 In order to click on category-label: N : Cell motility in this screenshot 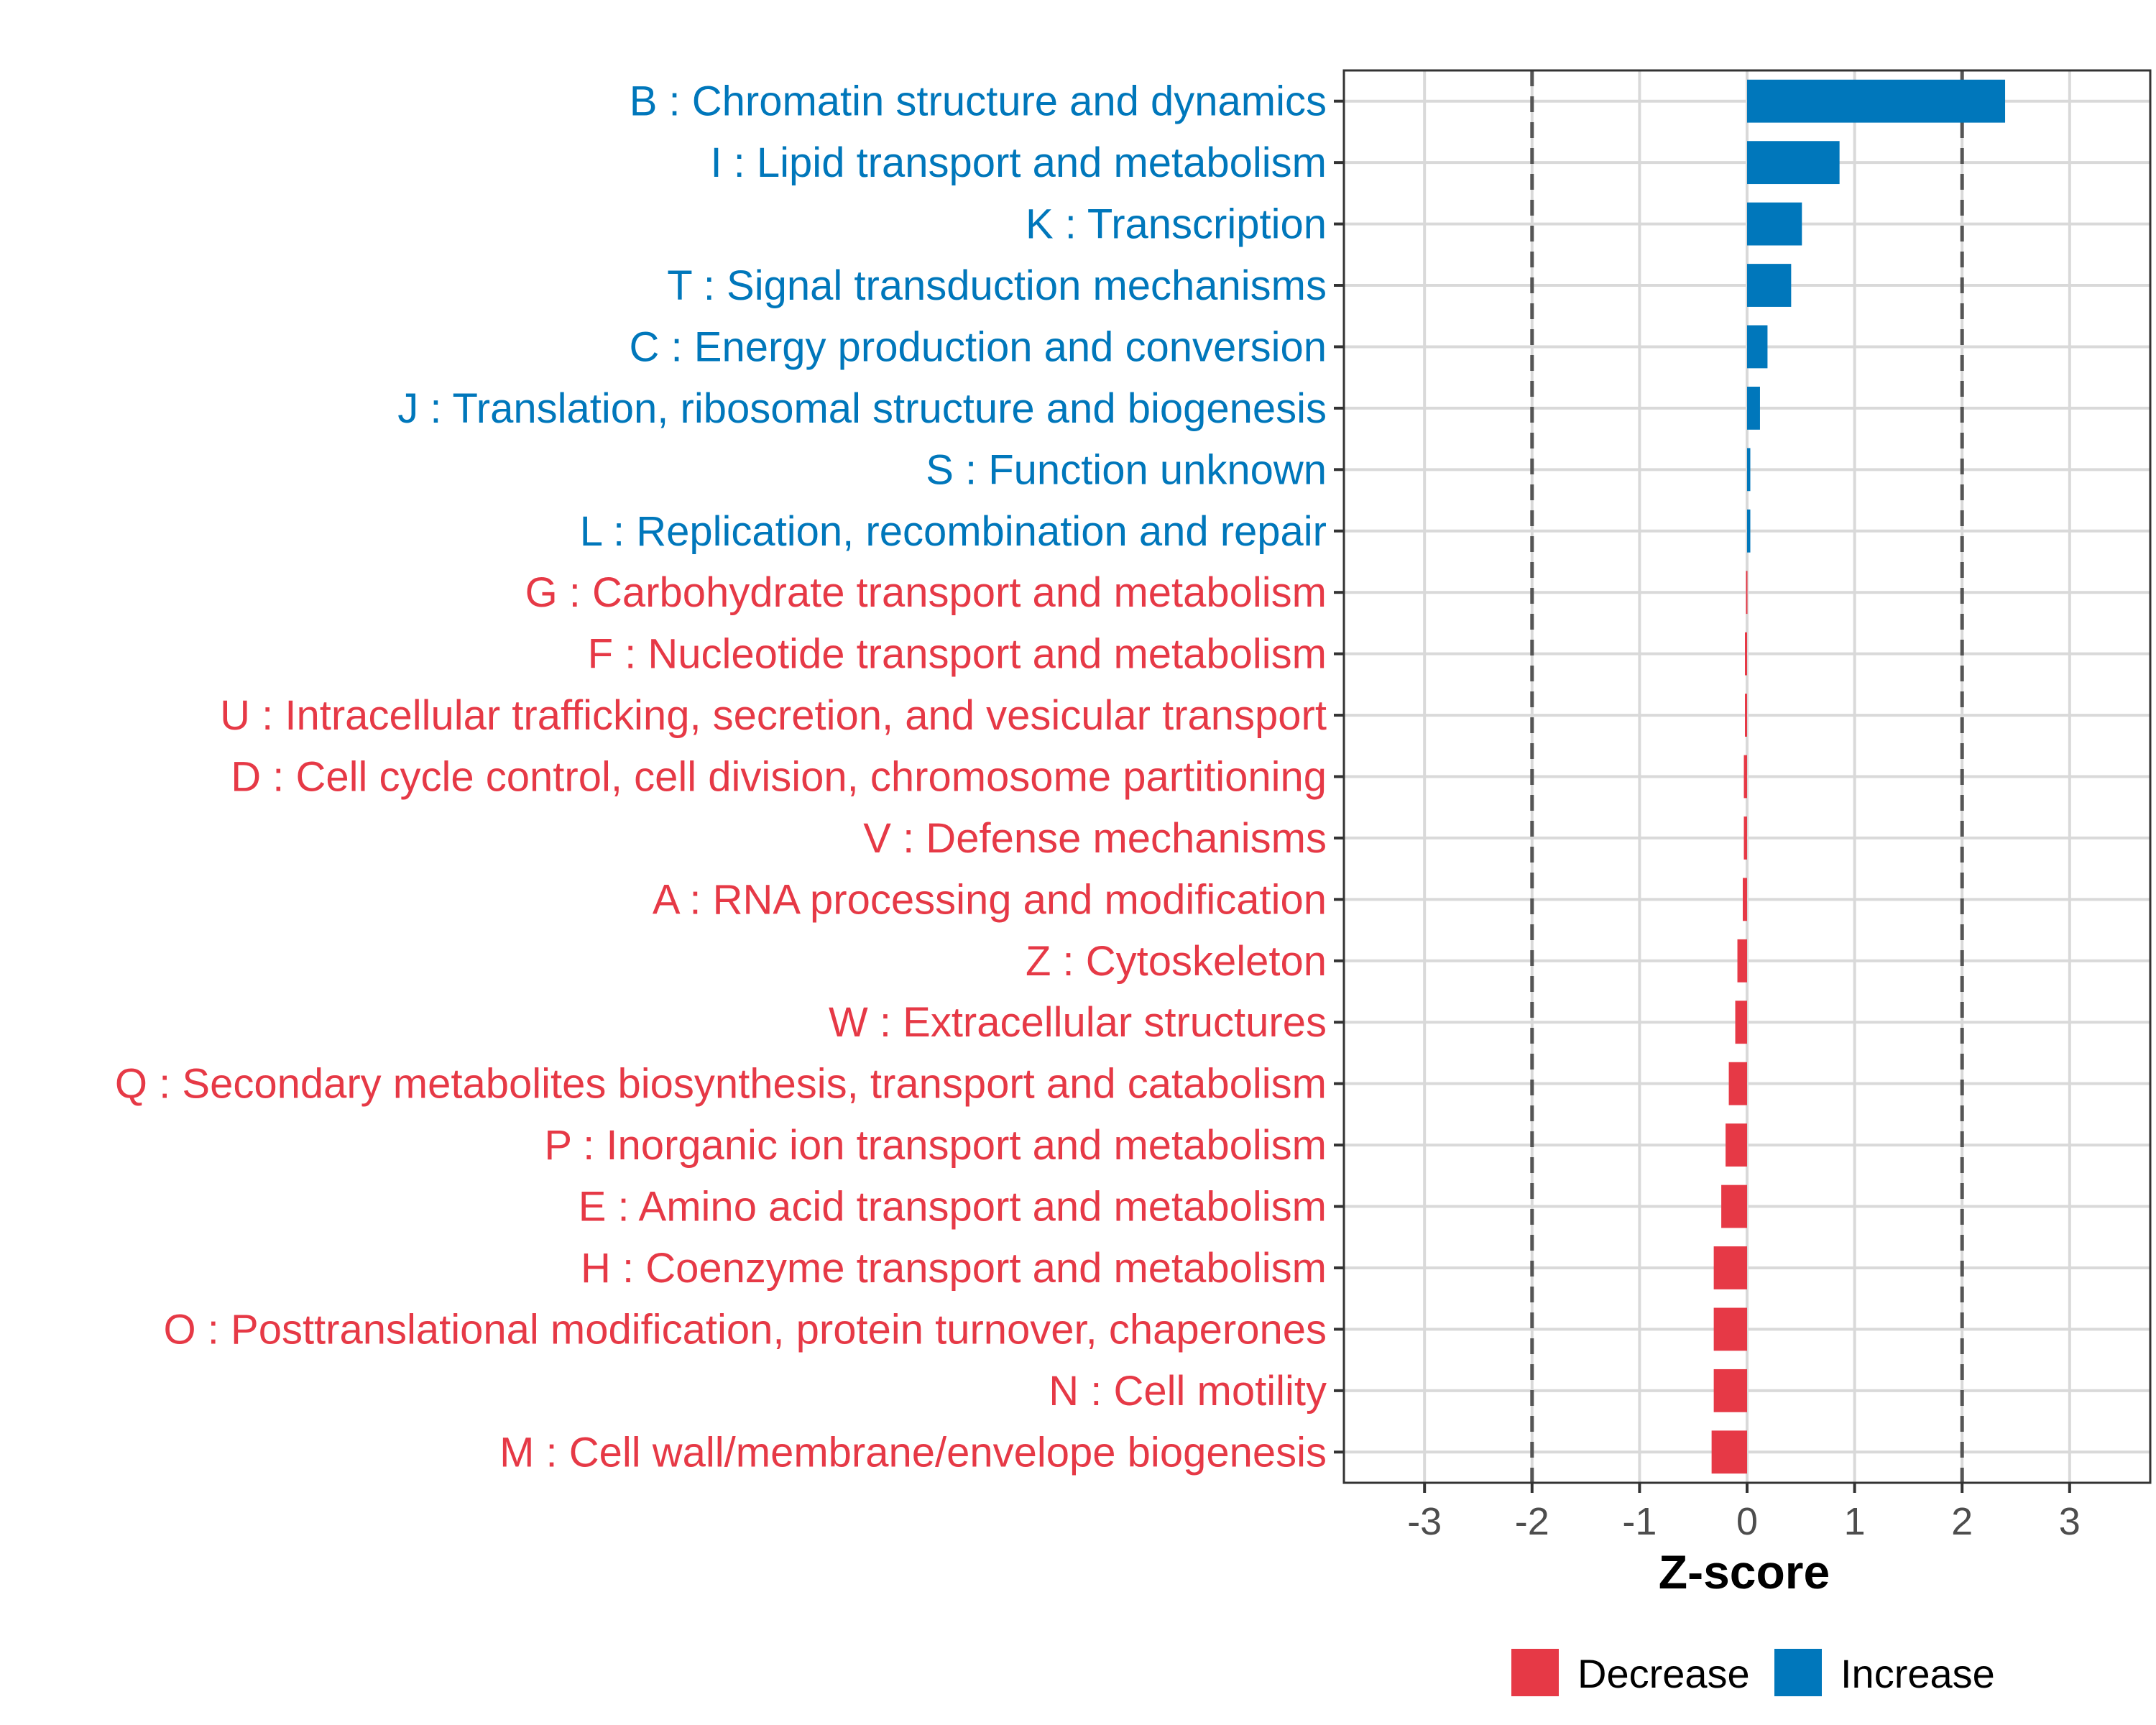, I will do `click(1188, 1391)`.